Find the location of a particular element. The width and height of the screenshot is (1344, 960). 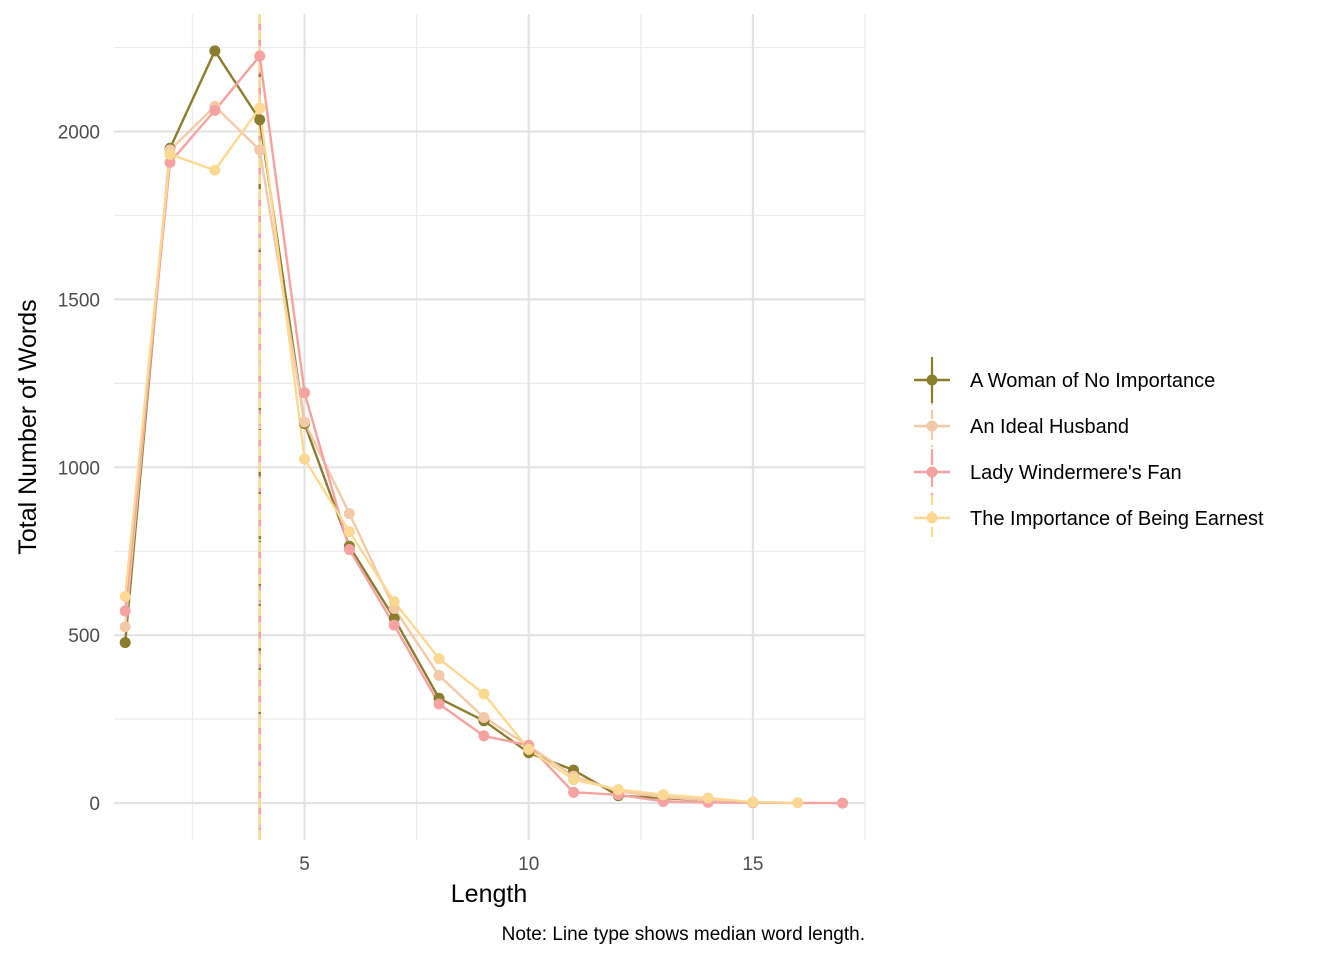

y-tick-label: 1000 is located at coordinates (79, 468).